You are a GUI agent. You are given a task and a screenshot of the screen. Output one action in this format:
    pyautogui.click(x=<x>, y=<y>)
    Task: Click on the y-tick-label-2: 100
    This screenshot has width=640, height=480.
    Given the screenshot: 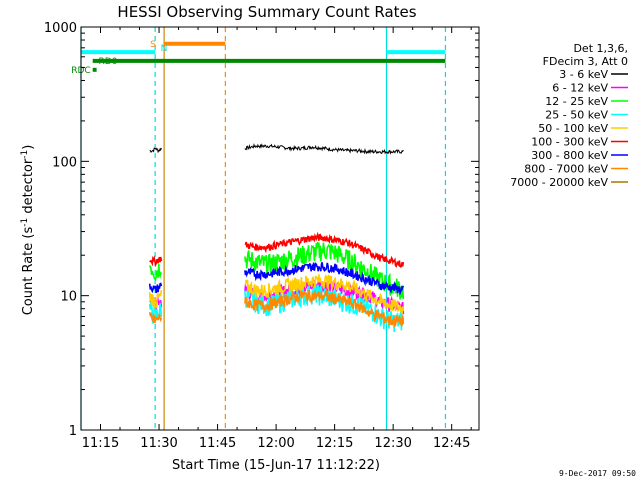 What is the action you would take?
    pyautogui.click(x=64, y=162)
    